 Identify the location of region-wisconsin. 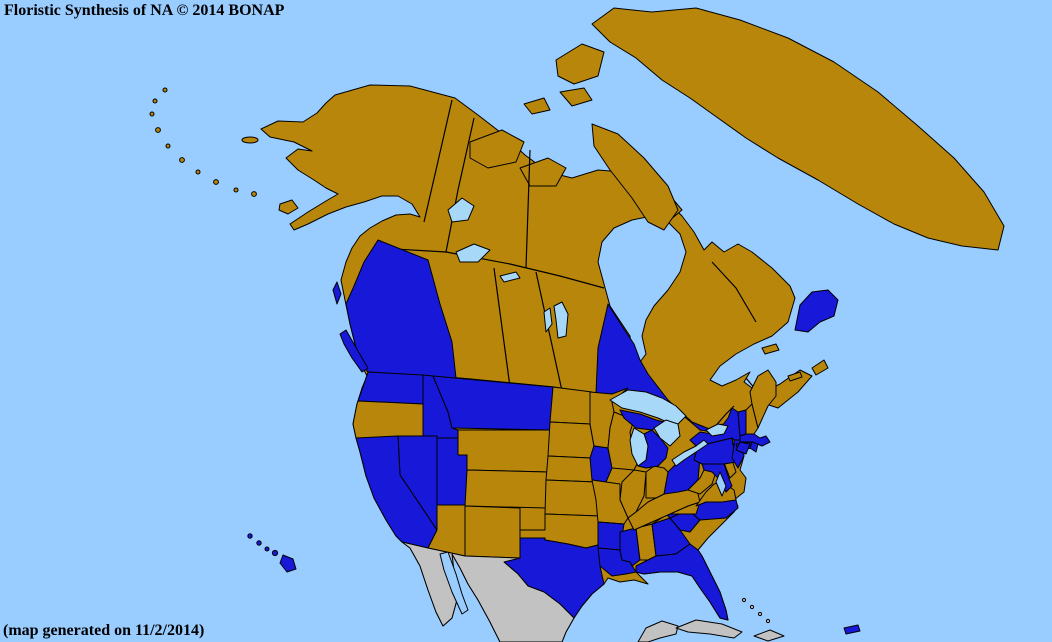
(623, 441).